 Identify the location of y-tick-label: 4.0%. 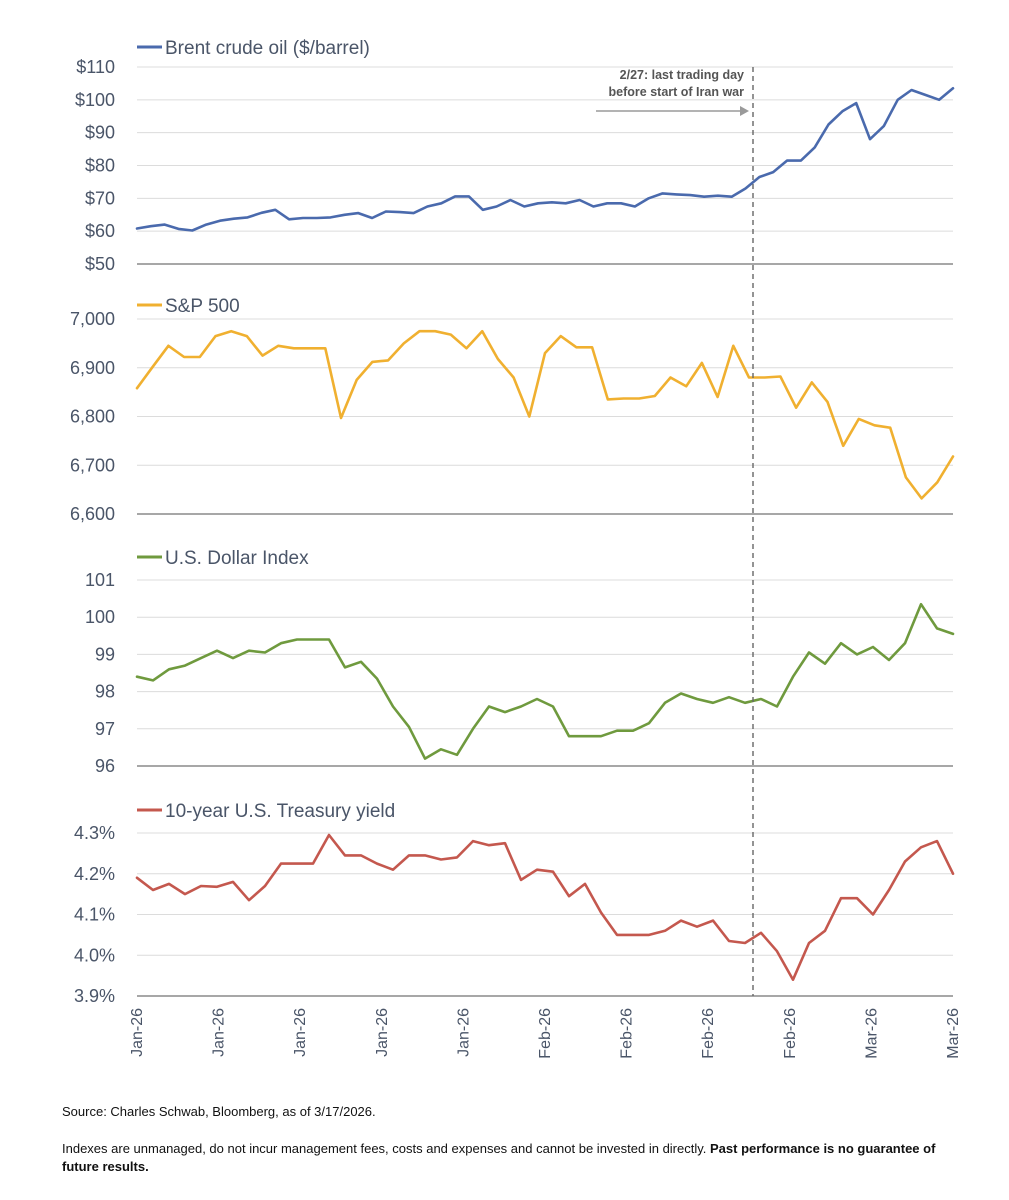
(94, 955).